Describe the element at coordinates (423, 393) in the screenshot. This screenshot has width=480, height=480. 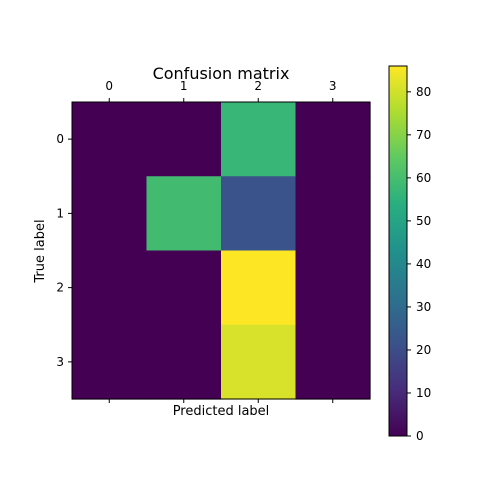
I see `colorbar-tick-label: 10` at that location.